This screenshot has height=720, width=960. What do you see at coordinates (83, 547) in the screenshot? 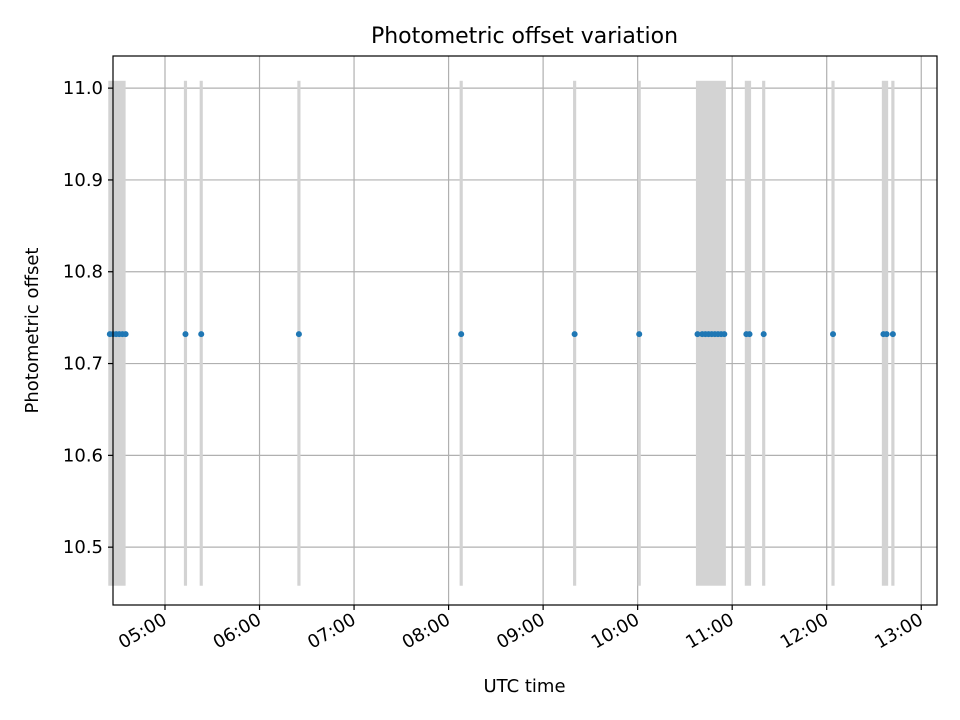
I see `y-tick-label: 10.5` at bounding box center [83, 547].